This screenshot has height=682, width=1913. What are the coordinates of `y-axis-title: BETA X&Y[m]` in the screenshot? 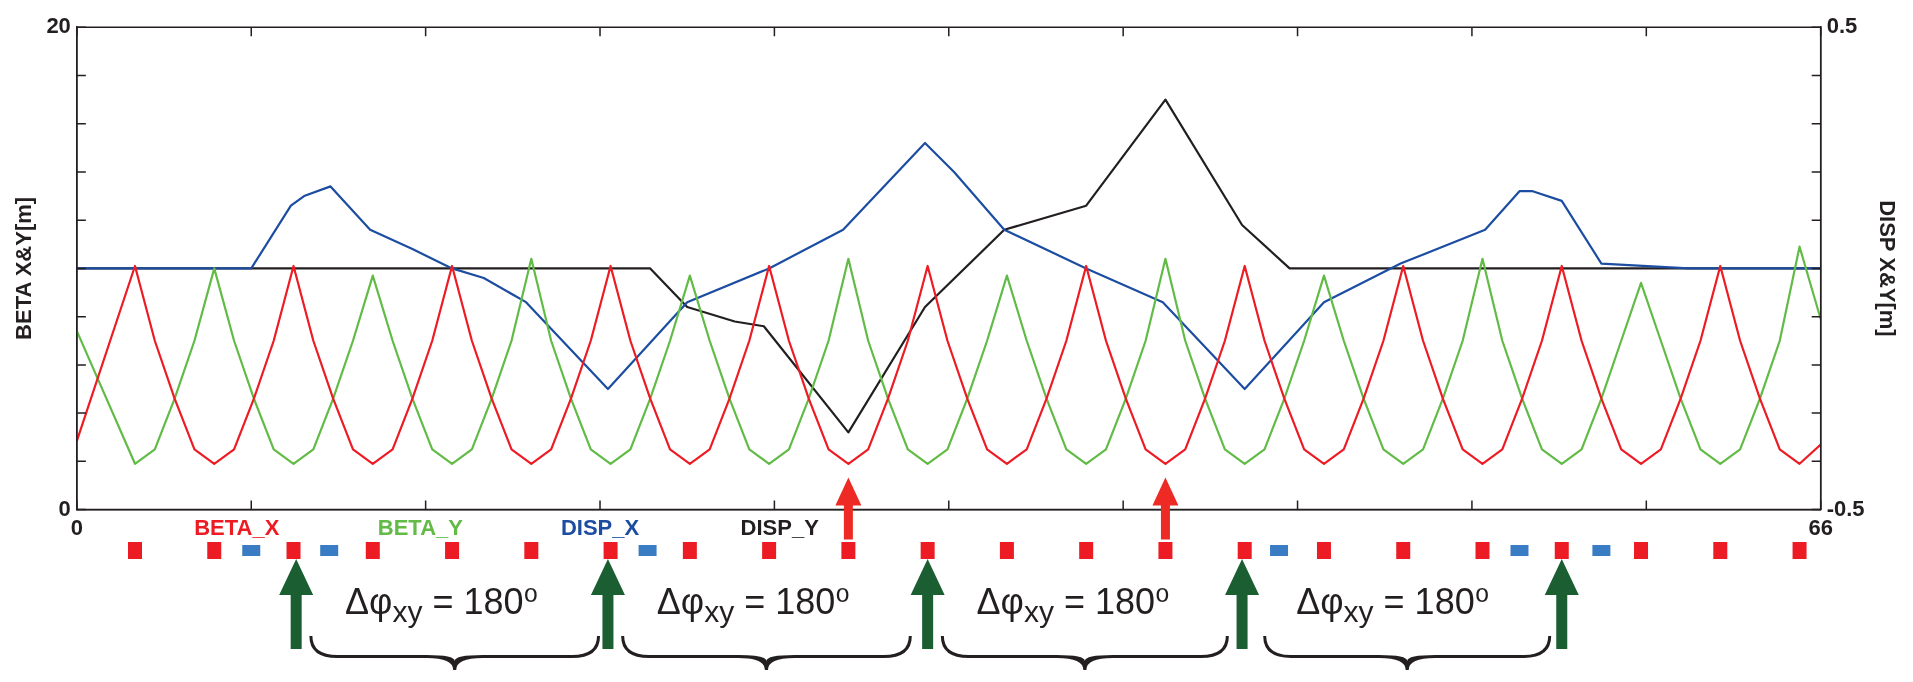 It's located at (24, 268).